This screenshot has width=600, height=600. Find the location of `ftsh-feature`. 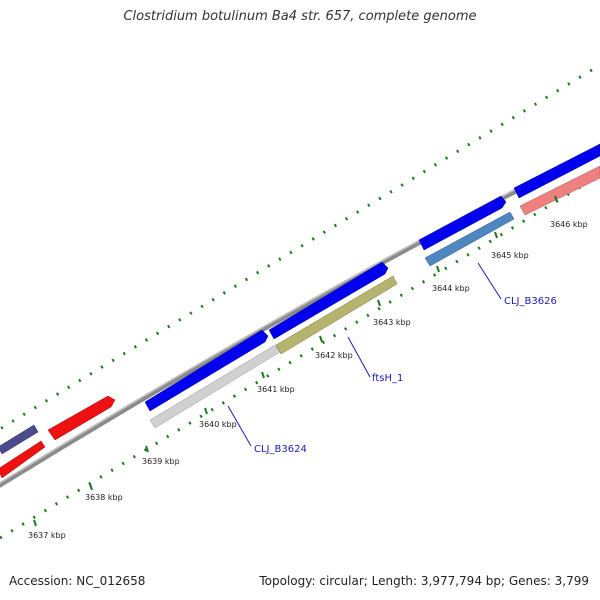

ftsh-feature is located at coordinates (336, 315).